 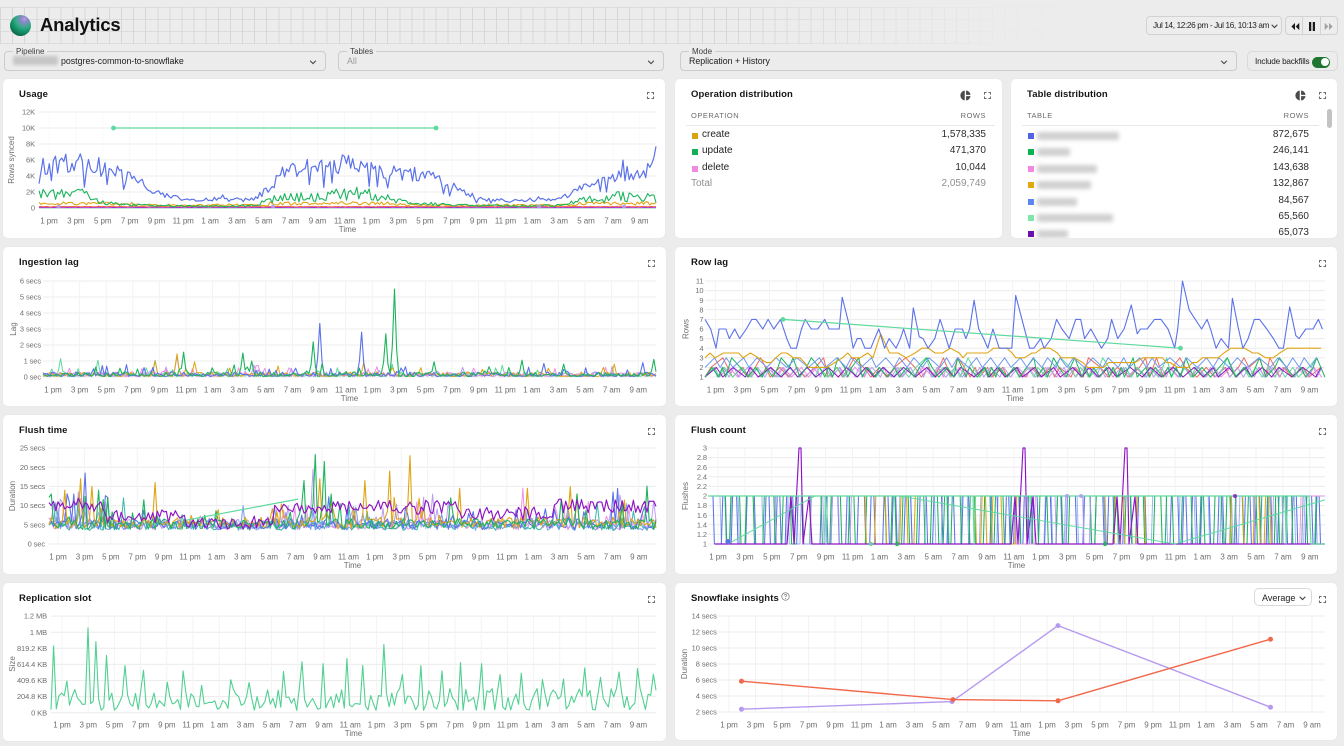 I want to click on svg-text: 15 secs, so click(x=32, y=486).